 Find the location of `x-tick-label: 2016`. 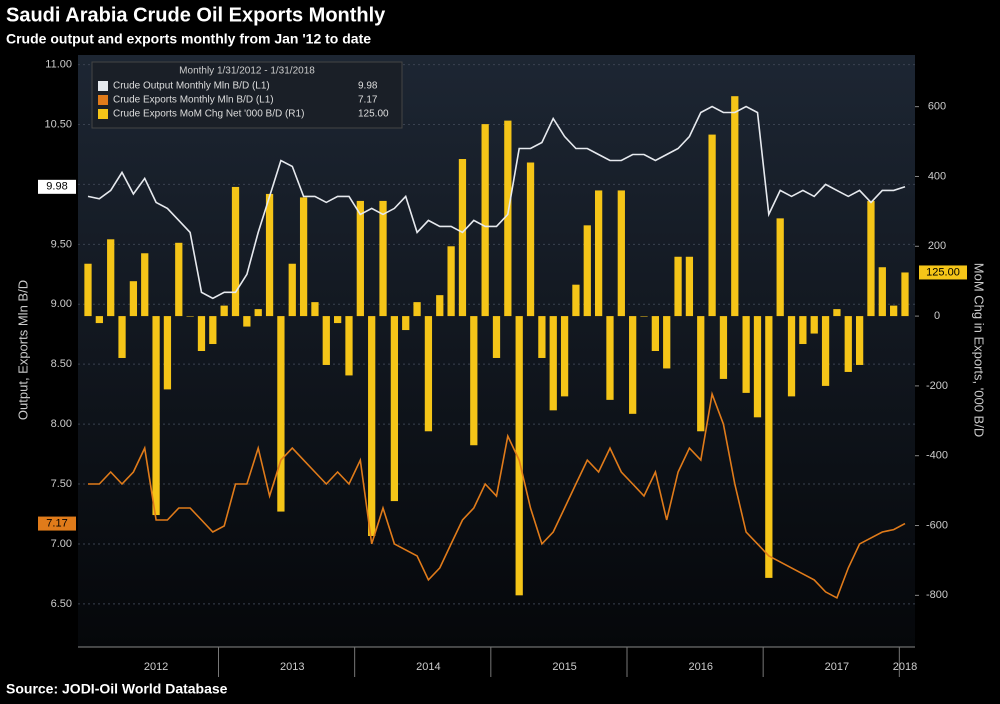

x-tick-label: 2016 is located at coordinates (701, 667).